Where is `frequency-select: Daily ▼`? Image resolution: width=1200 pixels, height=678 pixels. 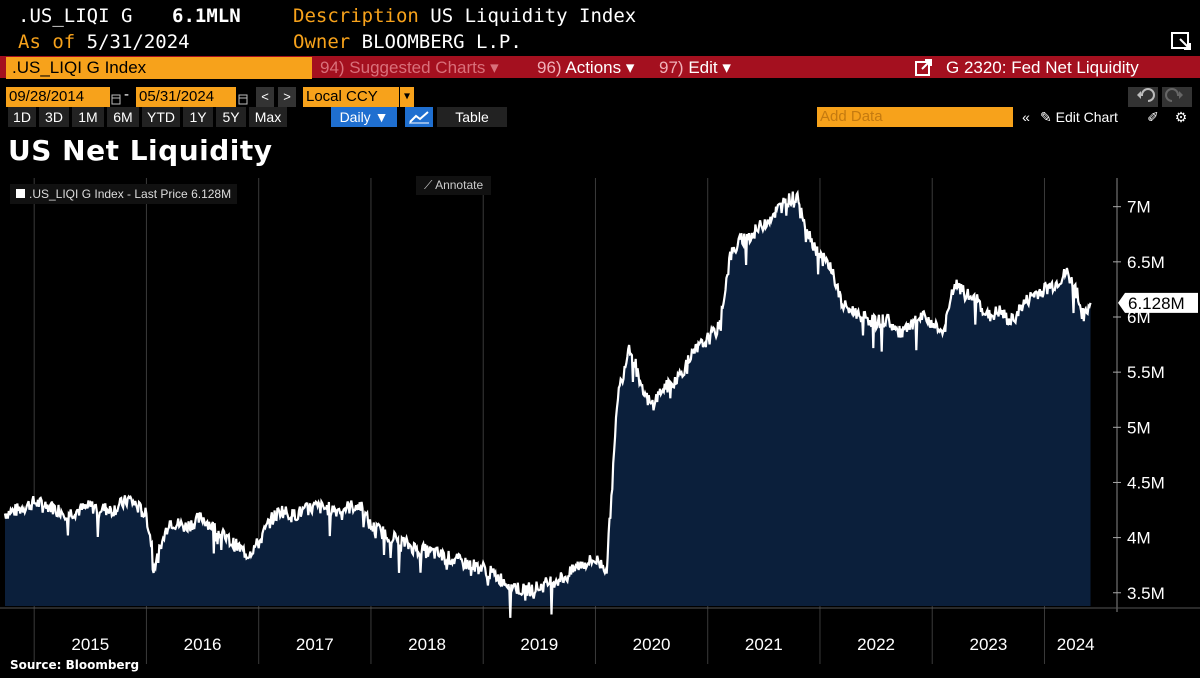 frequency-select: Daily ▼ is located at coordinates (364, 117).